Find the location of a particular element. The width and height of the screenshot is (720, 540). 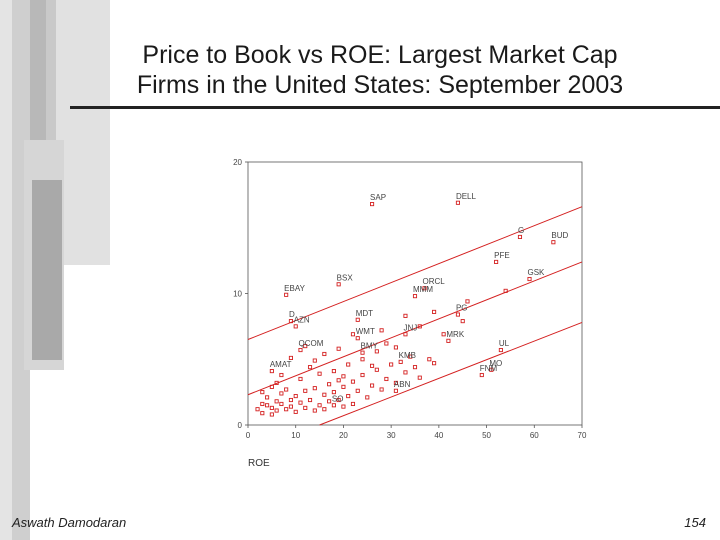

y-tick-label: 0 is located at coordinates (240, 425).